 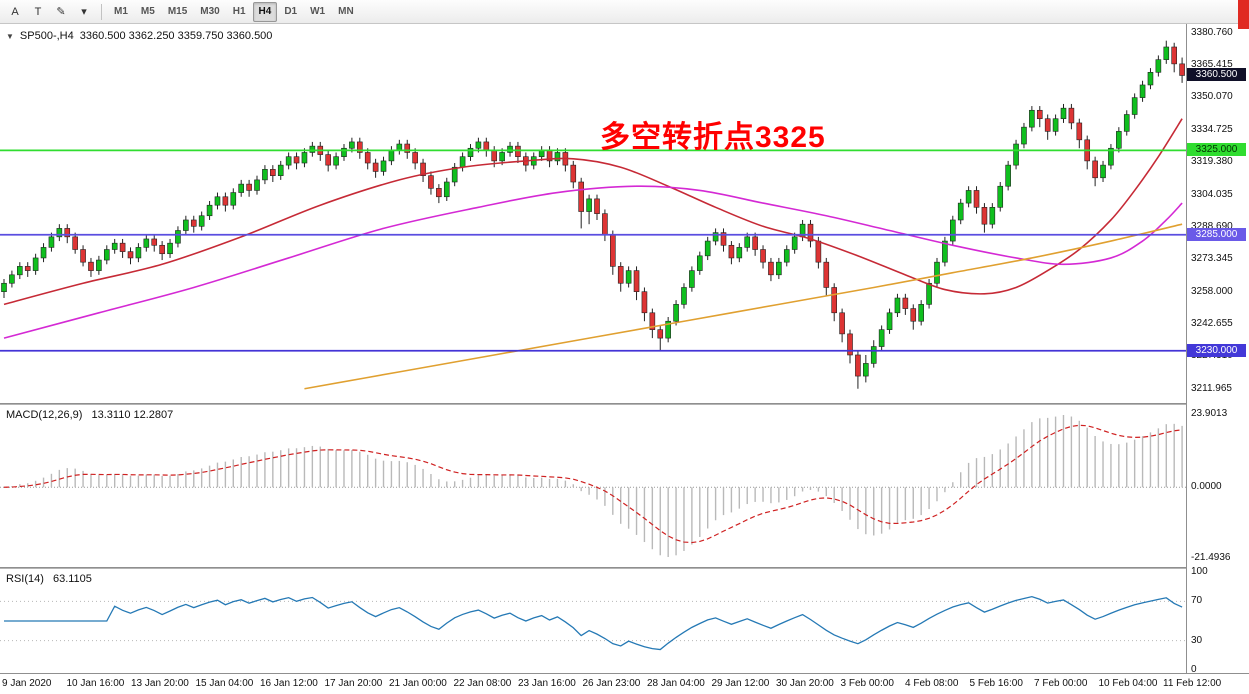 What do you see at coordinates (38, 12) in the screenshot?
I see `text-tool-button: T` at bounding box center [38, 12].